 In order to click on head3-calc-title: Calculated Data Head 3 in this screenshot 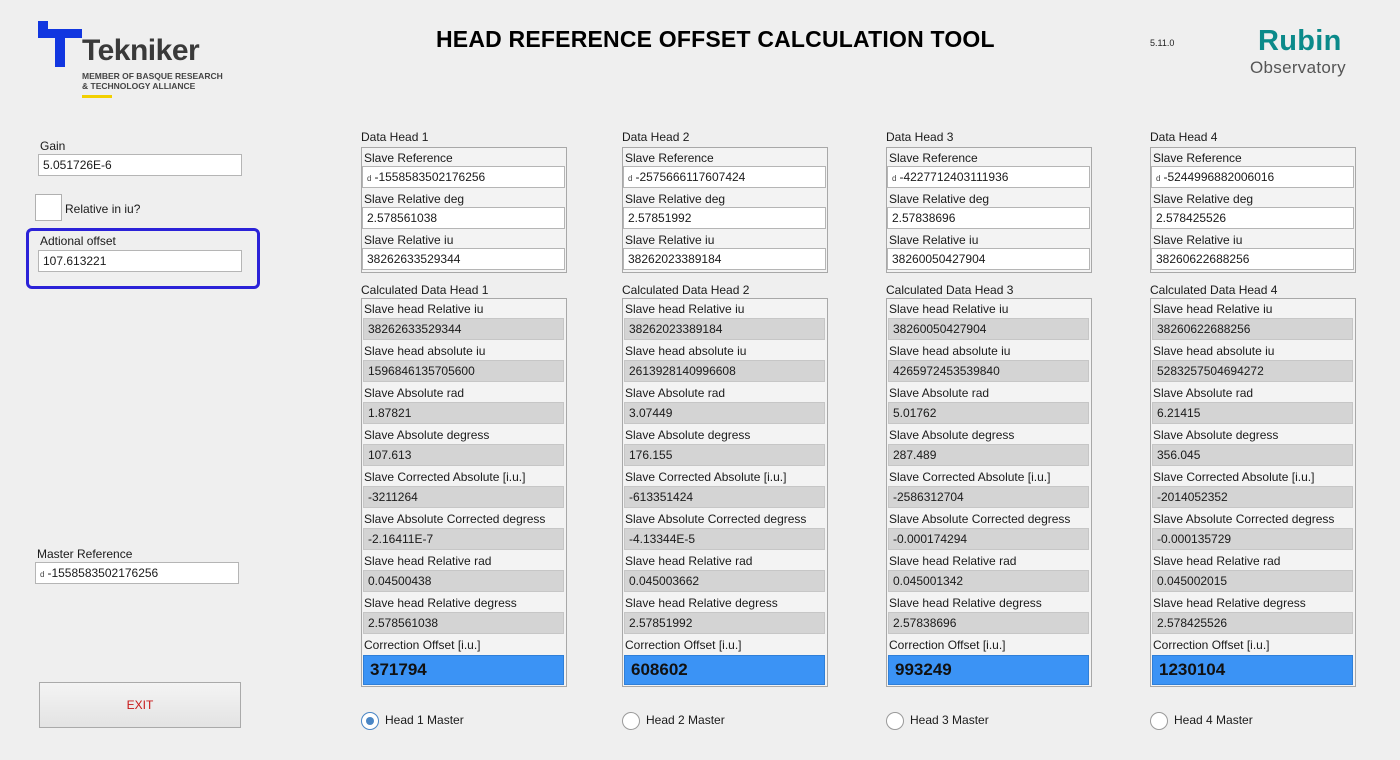, I will do `click(950, 290)`.